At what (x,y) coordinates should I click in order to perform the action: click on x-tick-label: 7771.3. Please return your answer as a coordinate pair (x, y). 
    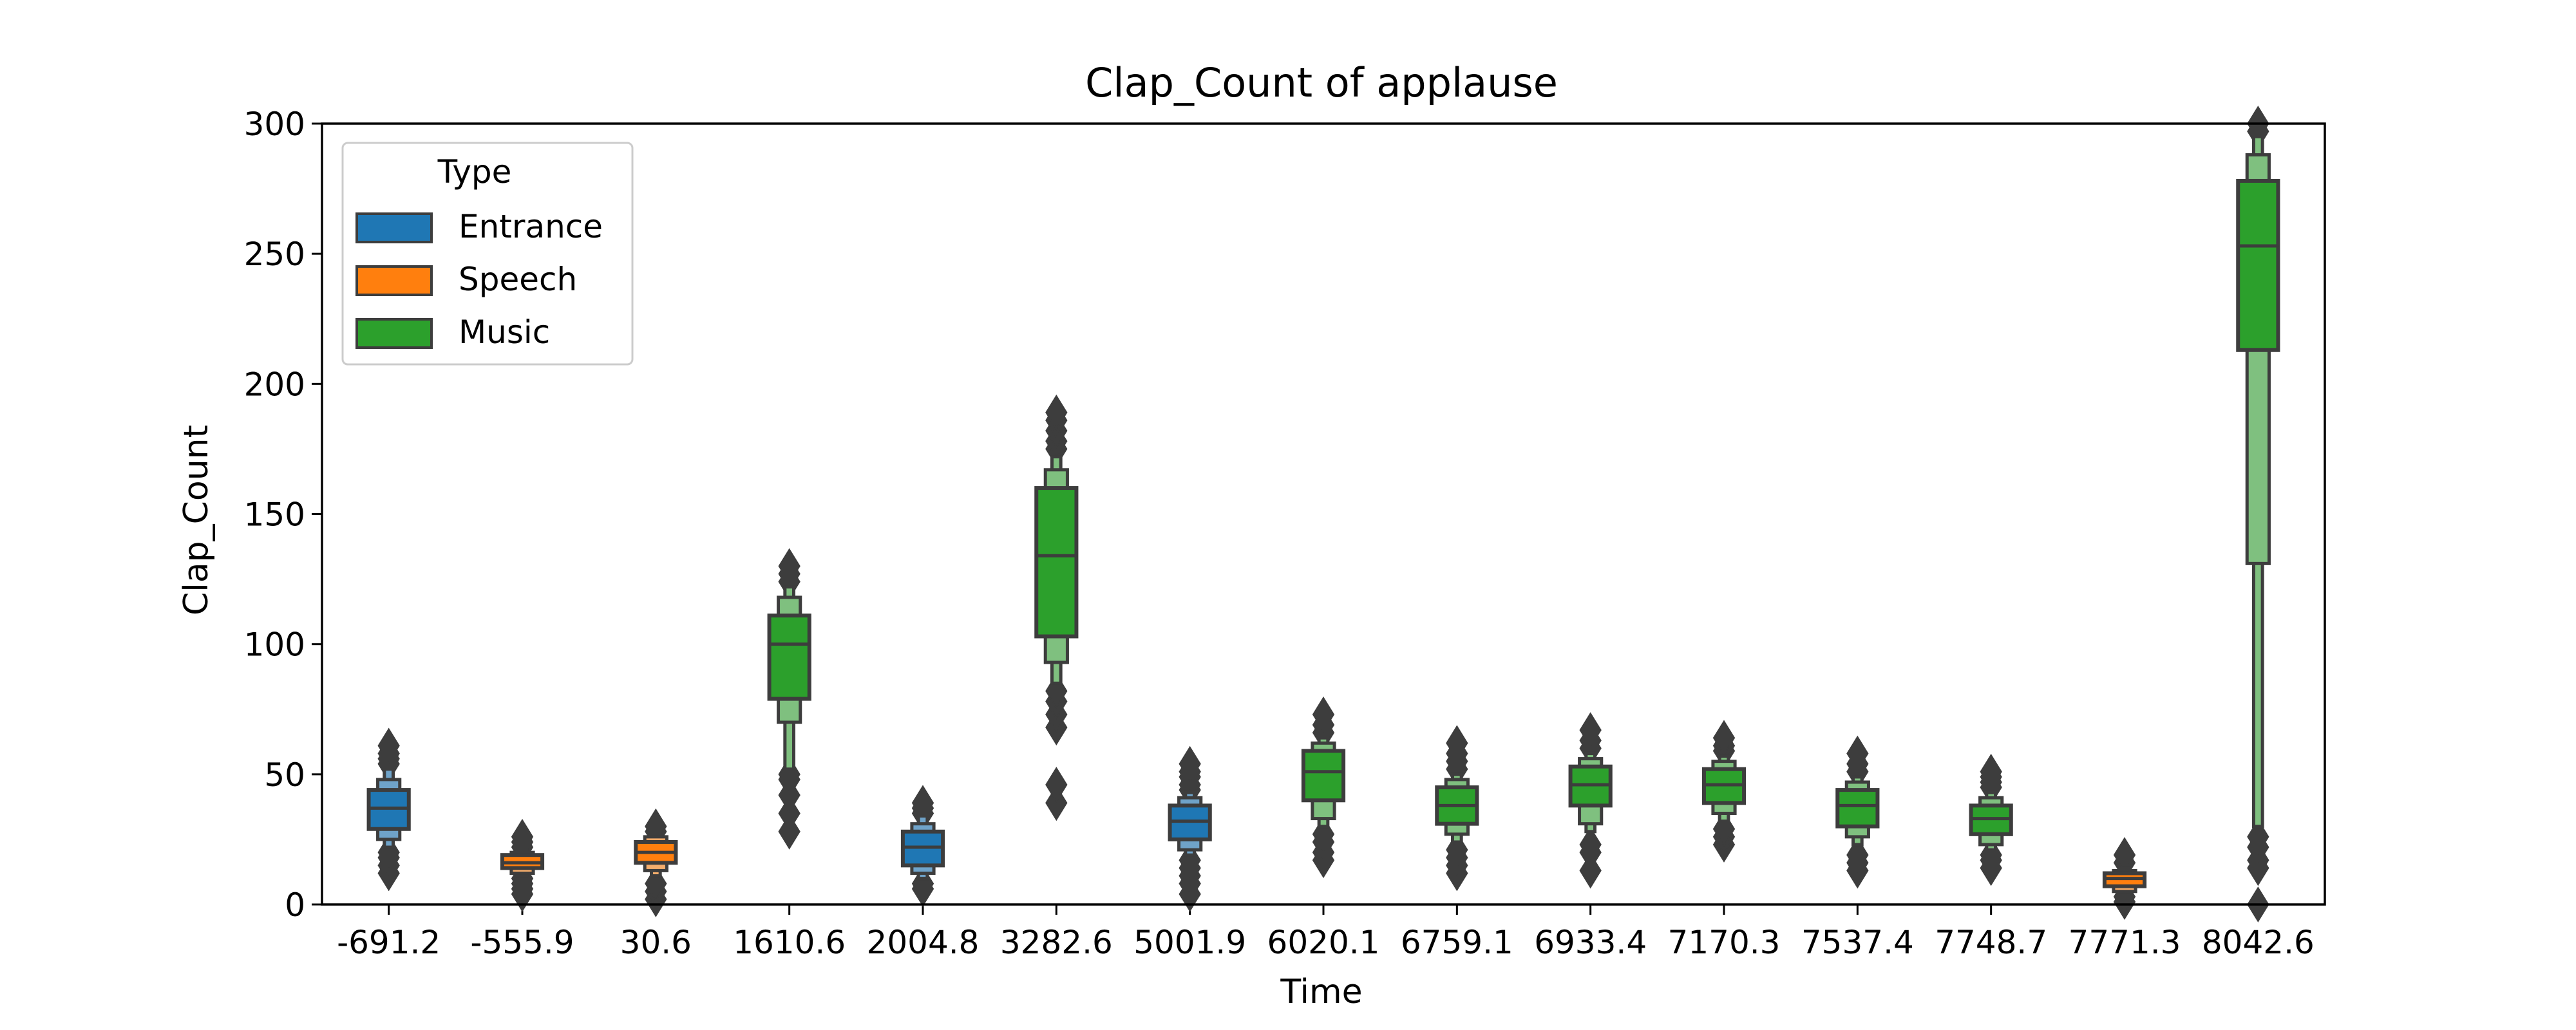
    Looking at the image, I should click on (2125, 943).